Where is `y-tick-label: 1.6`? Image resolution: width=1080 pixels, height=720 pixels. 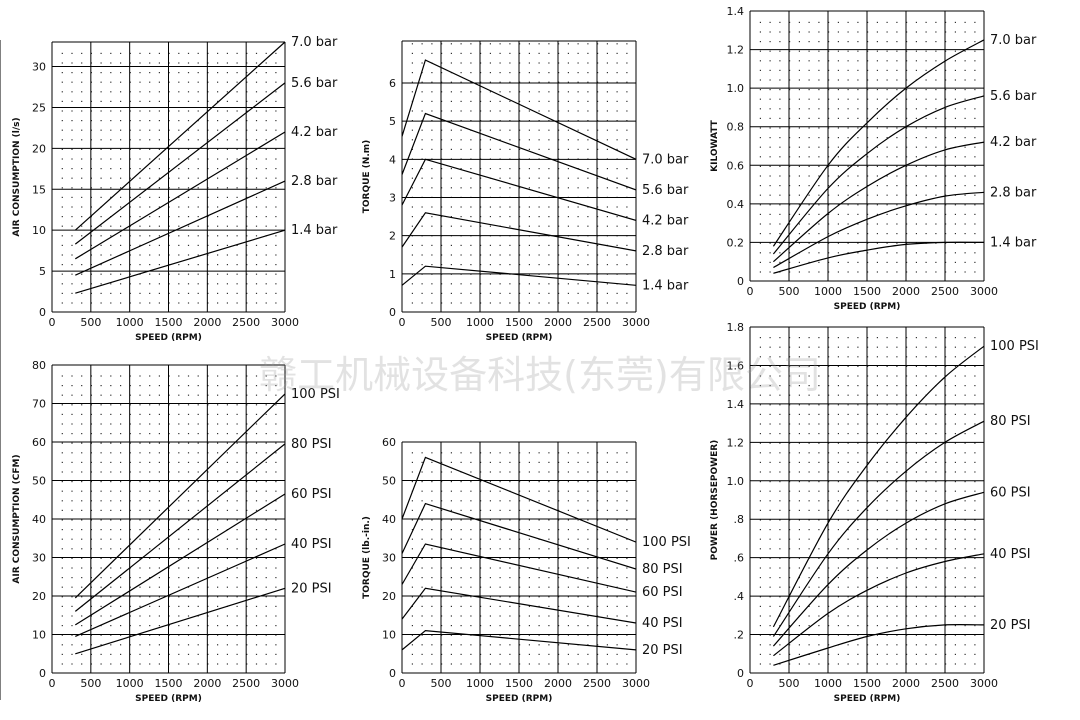 y-tick-label: 1.6 is located at coordinates (736, 365).